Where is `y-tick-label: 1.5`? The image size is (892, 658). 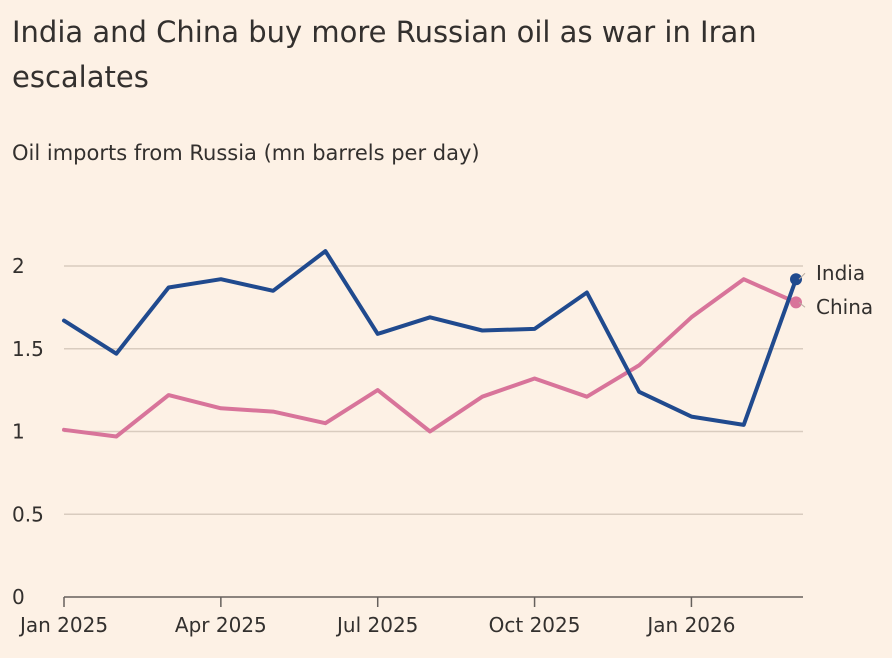
y-tick-label: 1.5 is located at coordinates (28, 349).